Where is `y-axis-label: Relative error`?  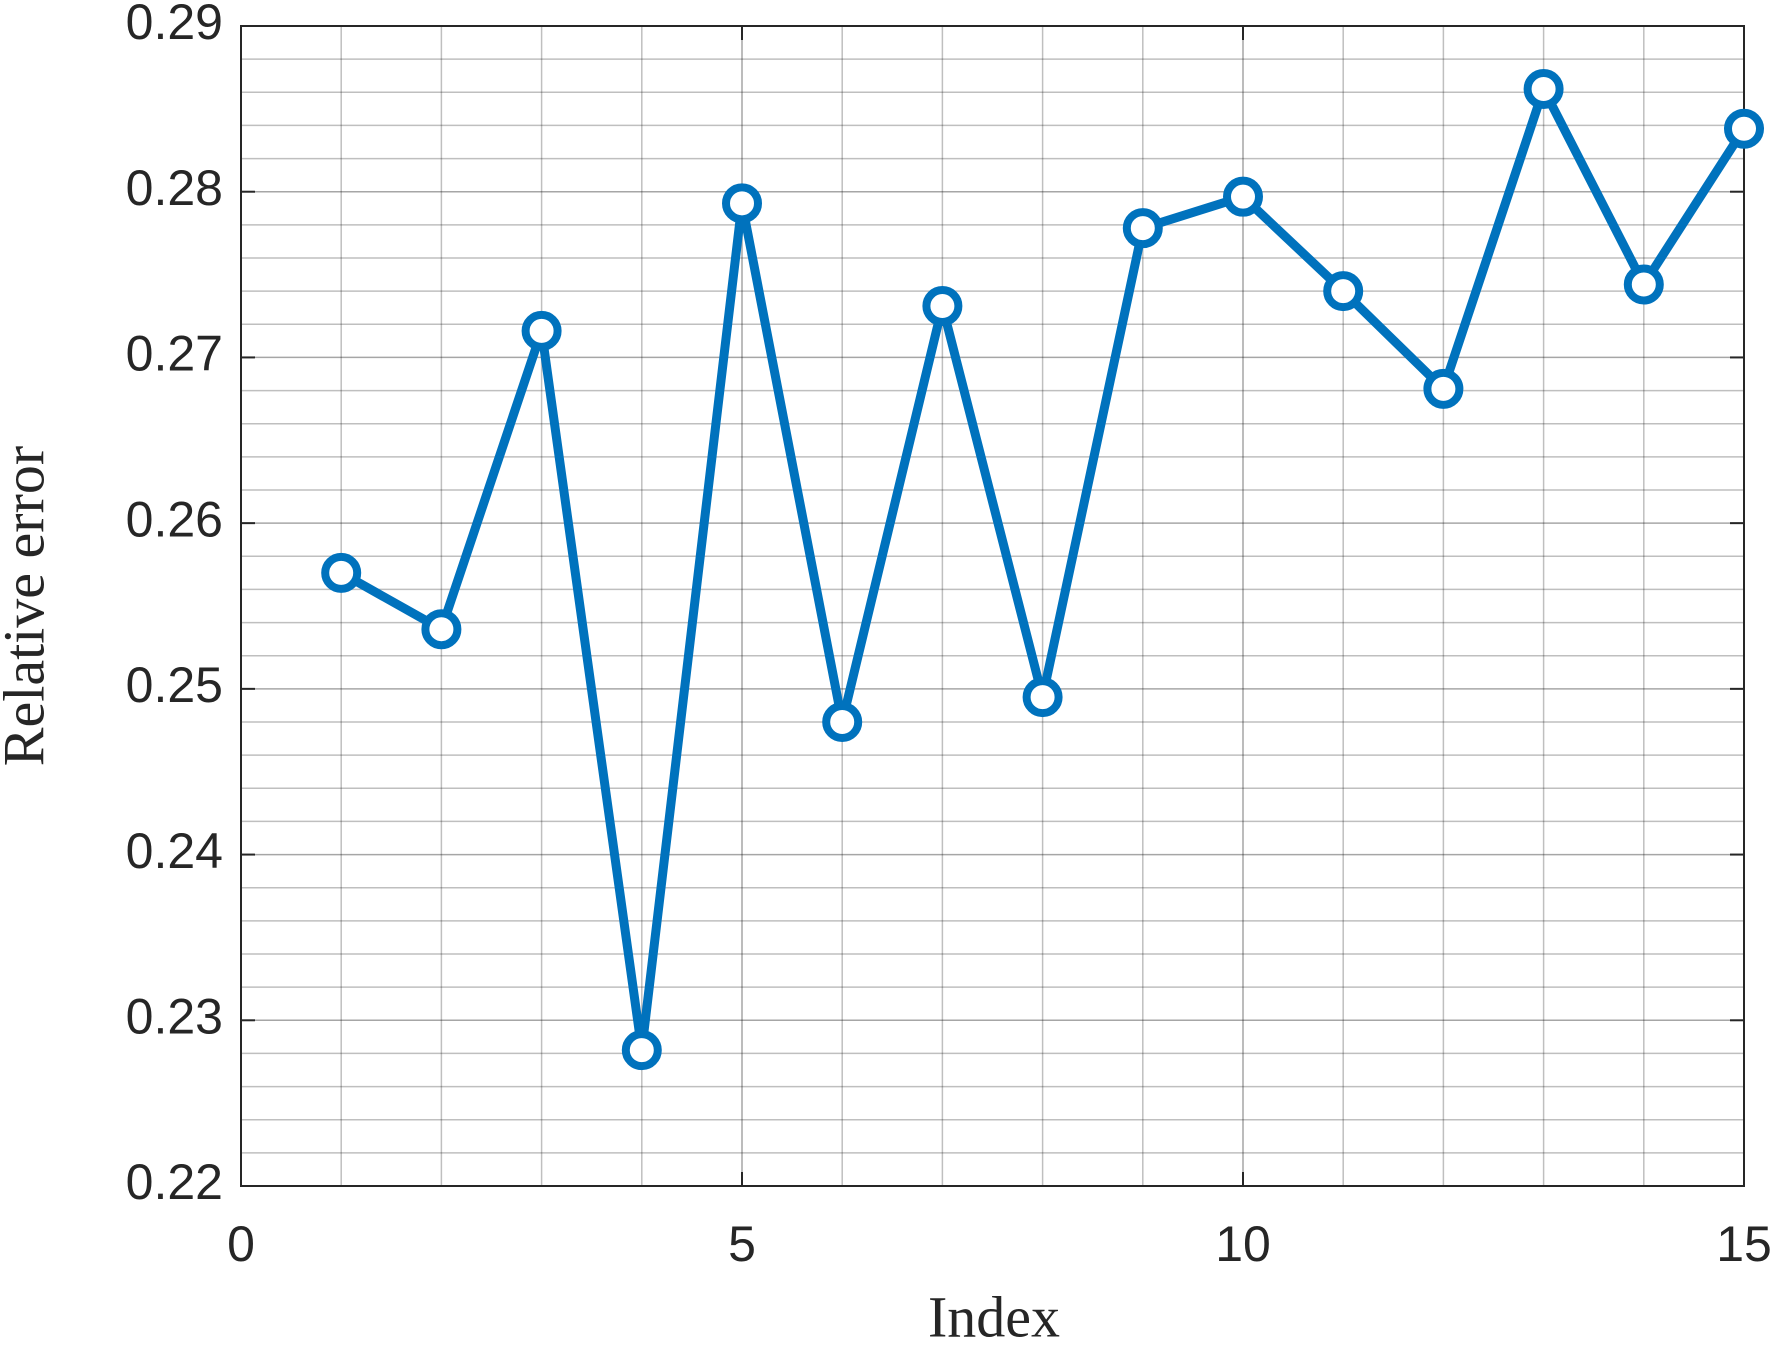
y-axis-label: Relative error is located at coordinates (28, 606).